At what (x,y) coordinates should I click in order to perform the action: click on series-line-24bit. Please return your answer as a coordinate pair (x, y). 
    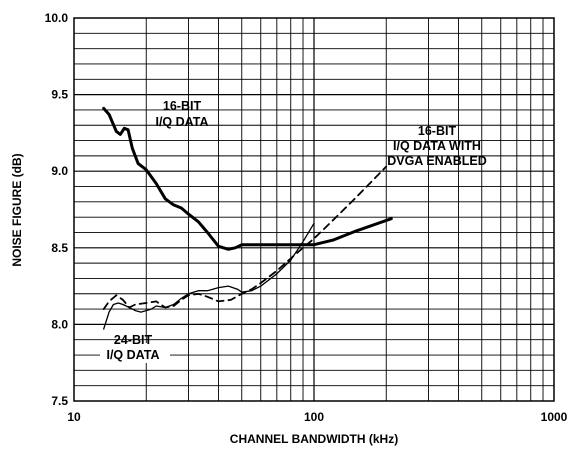
    Looking at the image, I should click on (209, 276).